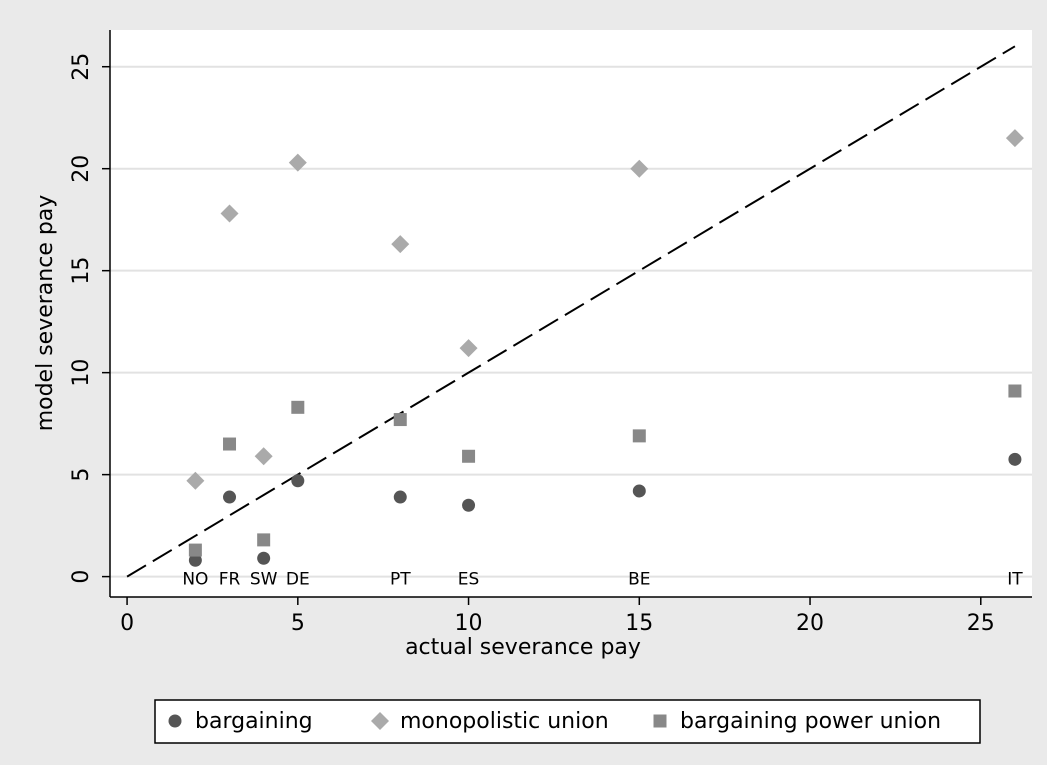  Describe the element at coordinates (1015, 580) in the screenshot. I see `point-label: IT` at that location.